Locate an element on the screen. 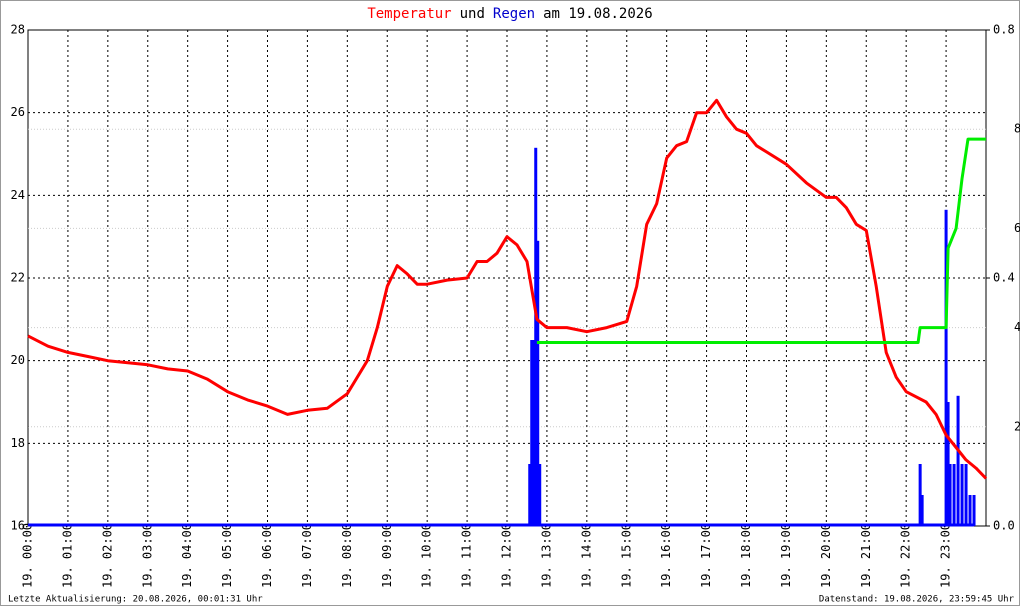  x-tick-label: 19. 09:00 is located at coordinates (387, 555).